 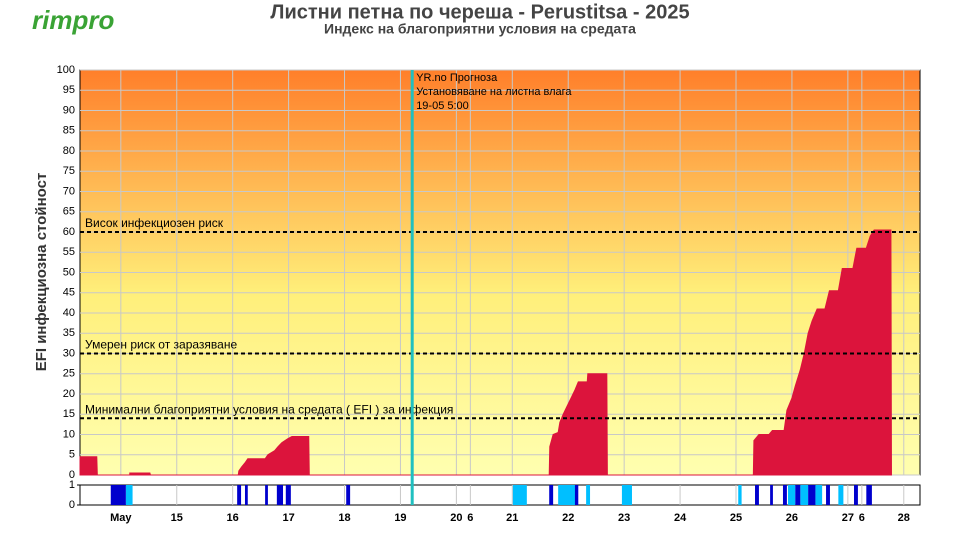 I want to click on y-tick-label: 55, so click(x=69, y=252).